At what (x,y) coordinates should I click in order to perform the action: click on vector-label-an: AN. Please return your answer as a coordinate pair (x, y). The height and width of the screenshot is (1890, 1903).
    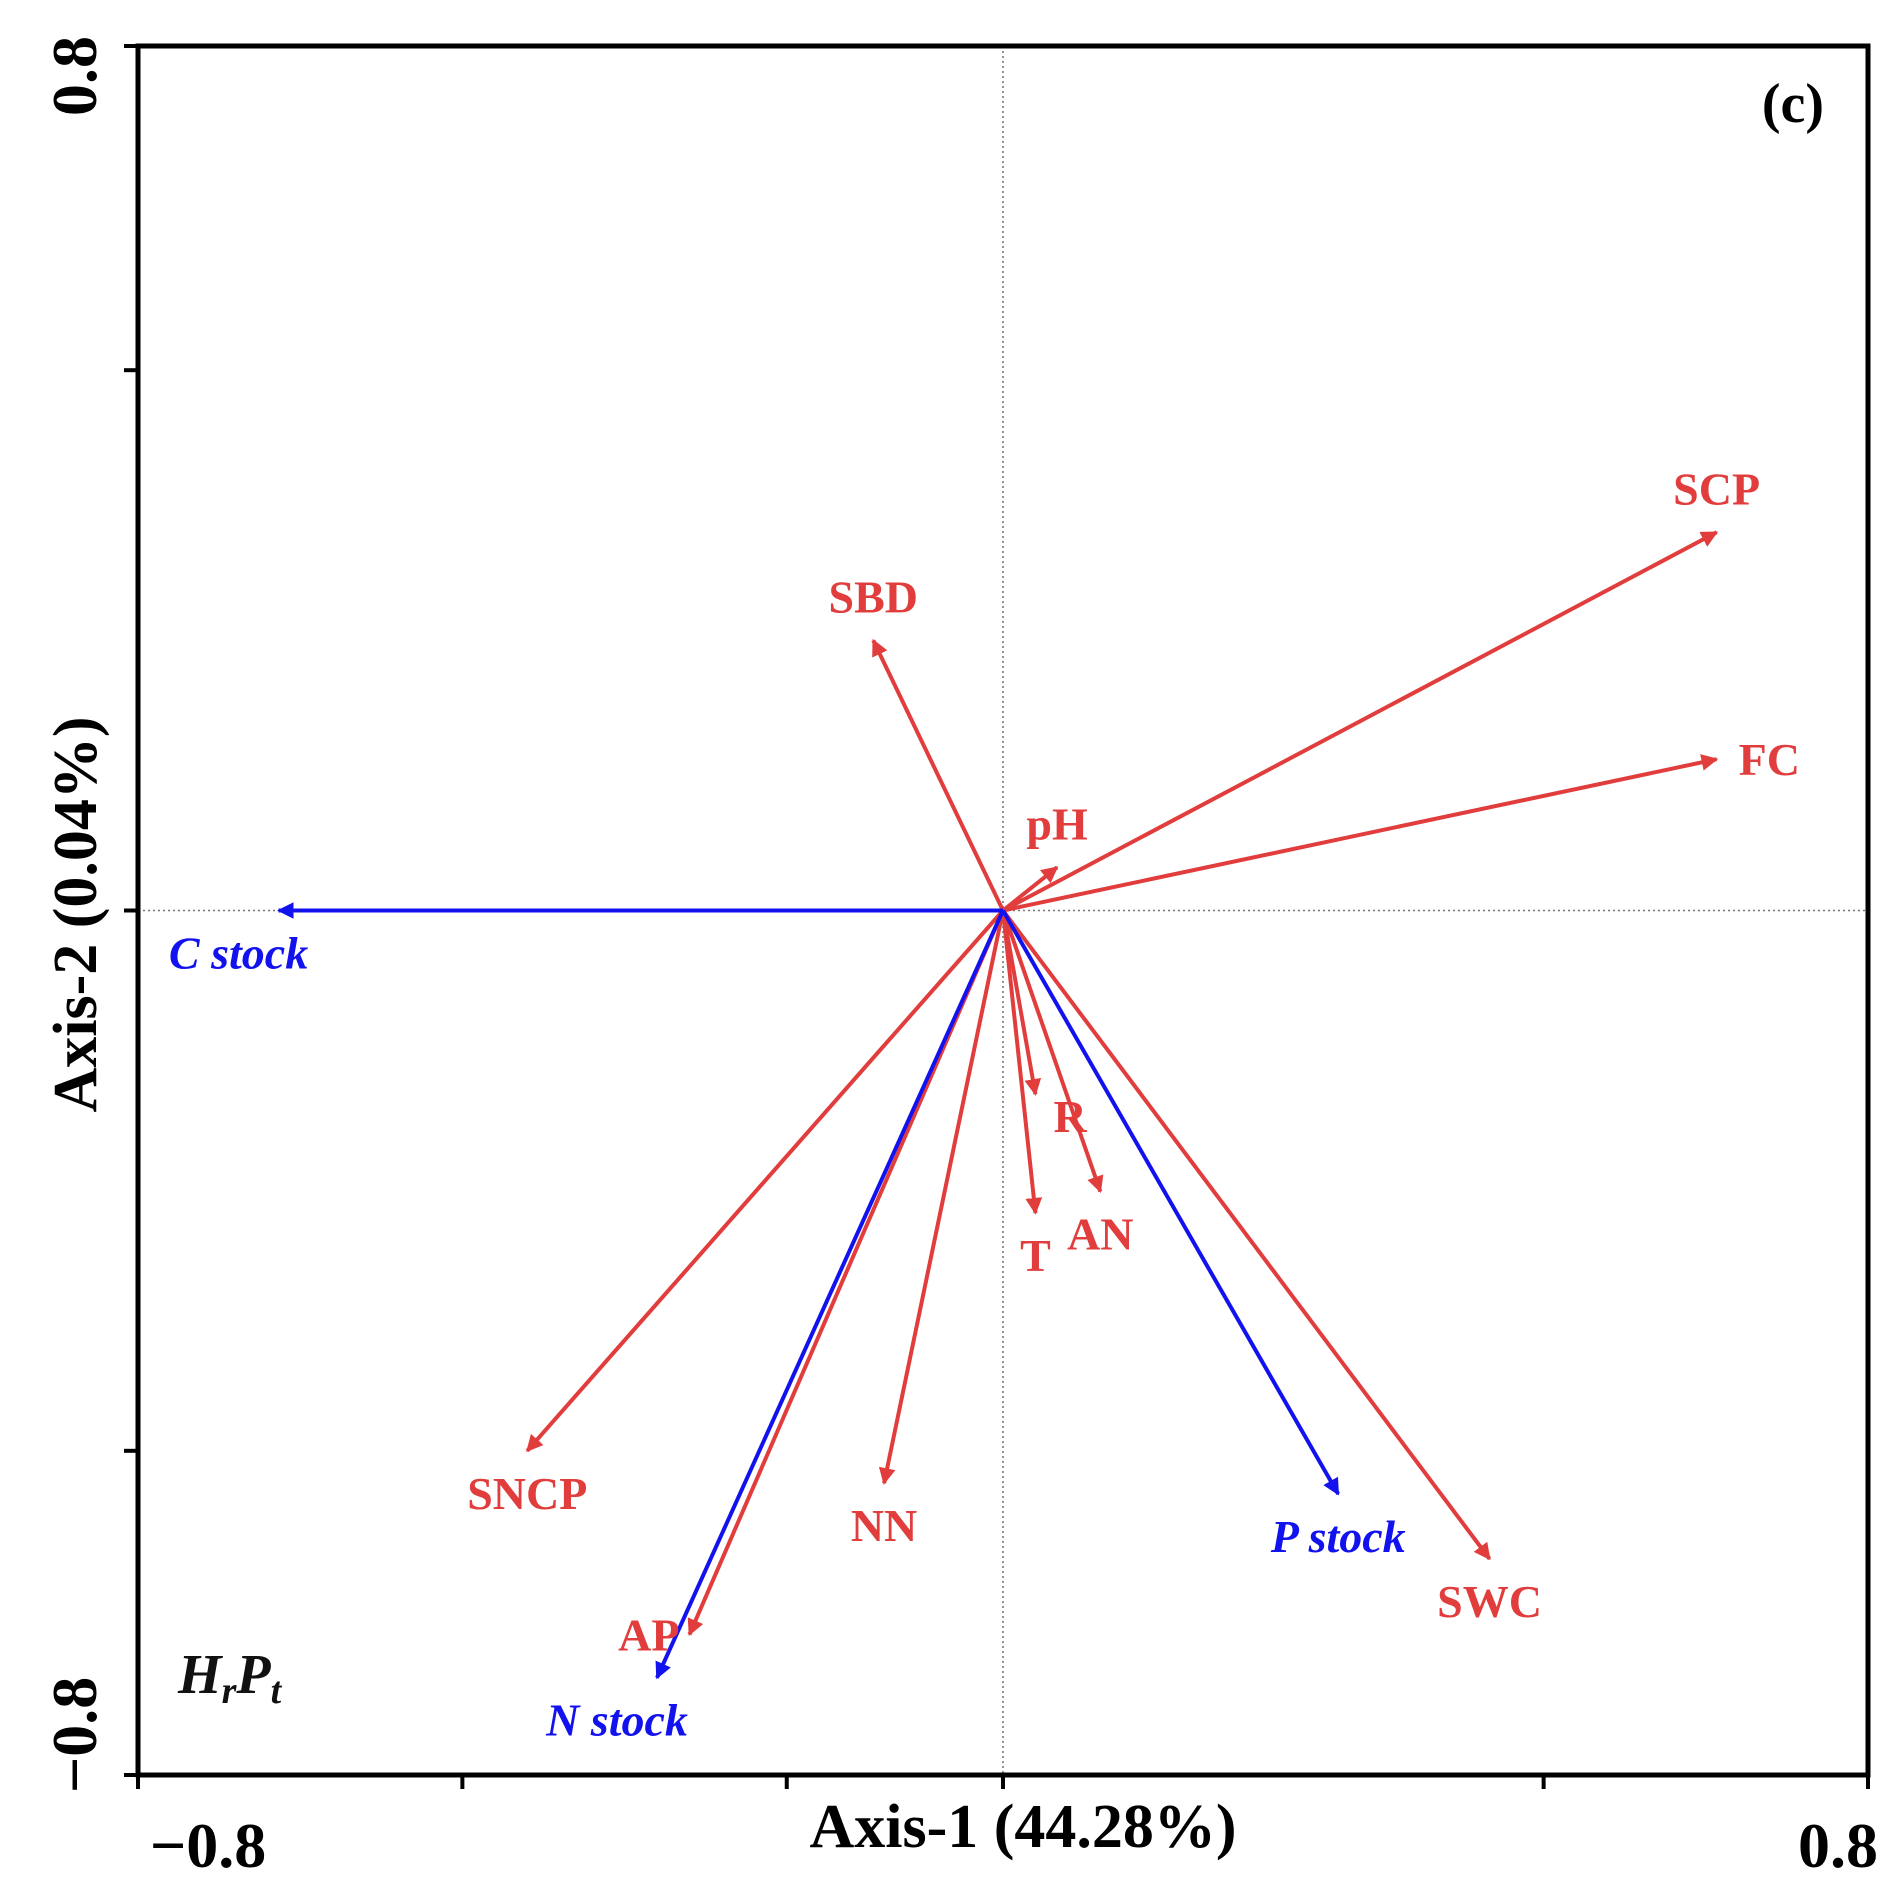
    Looking at the image, I should click on (1100, 1233).